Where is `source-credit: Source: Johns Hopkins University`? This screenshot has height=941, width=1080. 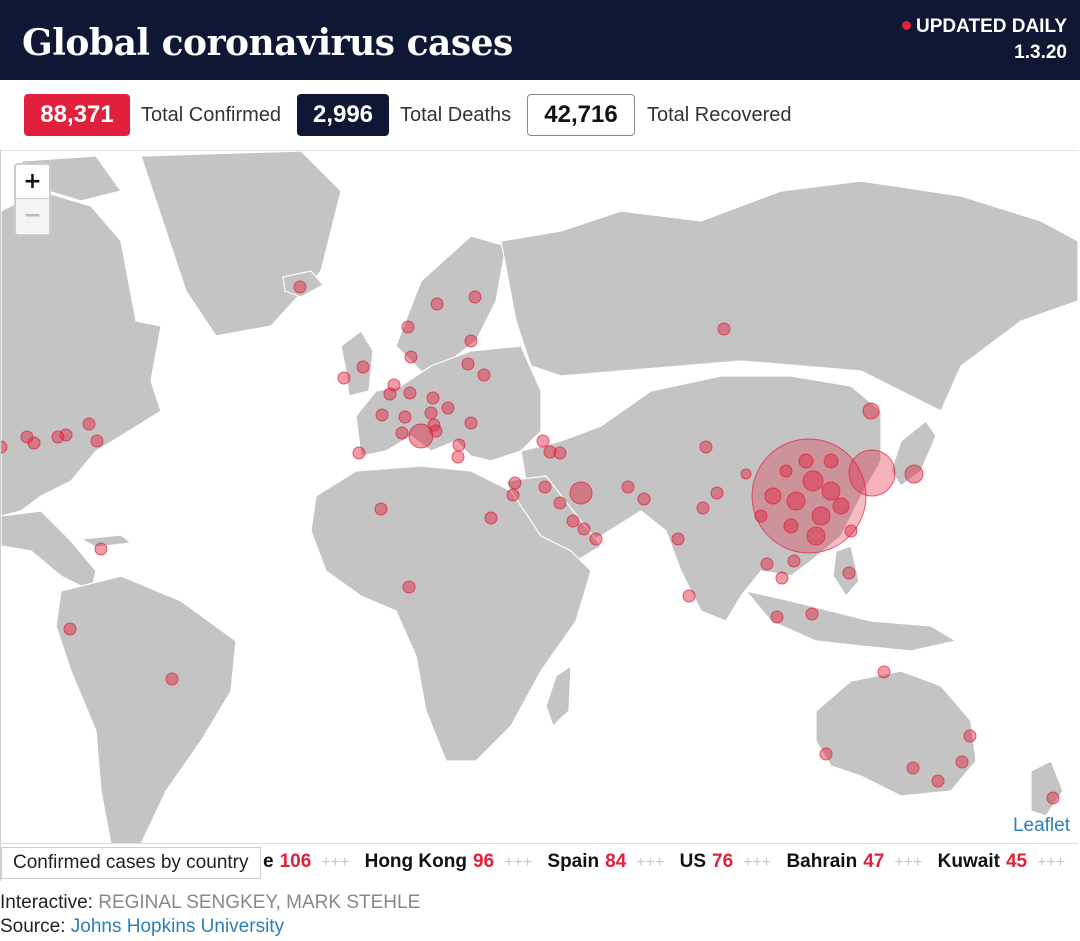 source-credit: Source: Johns Hopkins University is located at coordinates (142, 926).